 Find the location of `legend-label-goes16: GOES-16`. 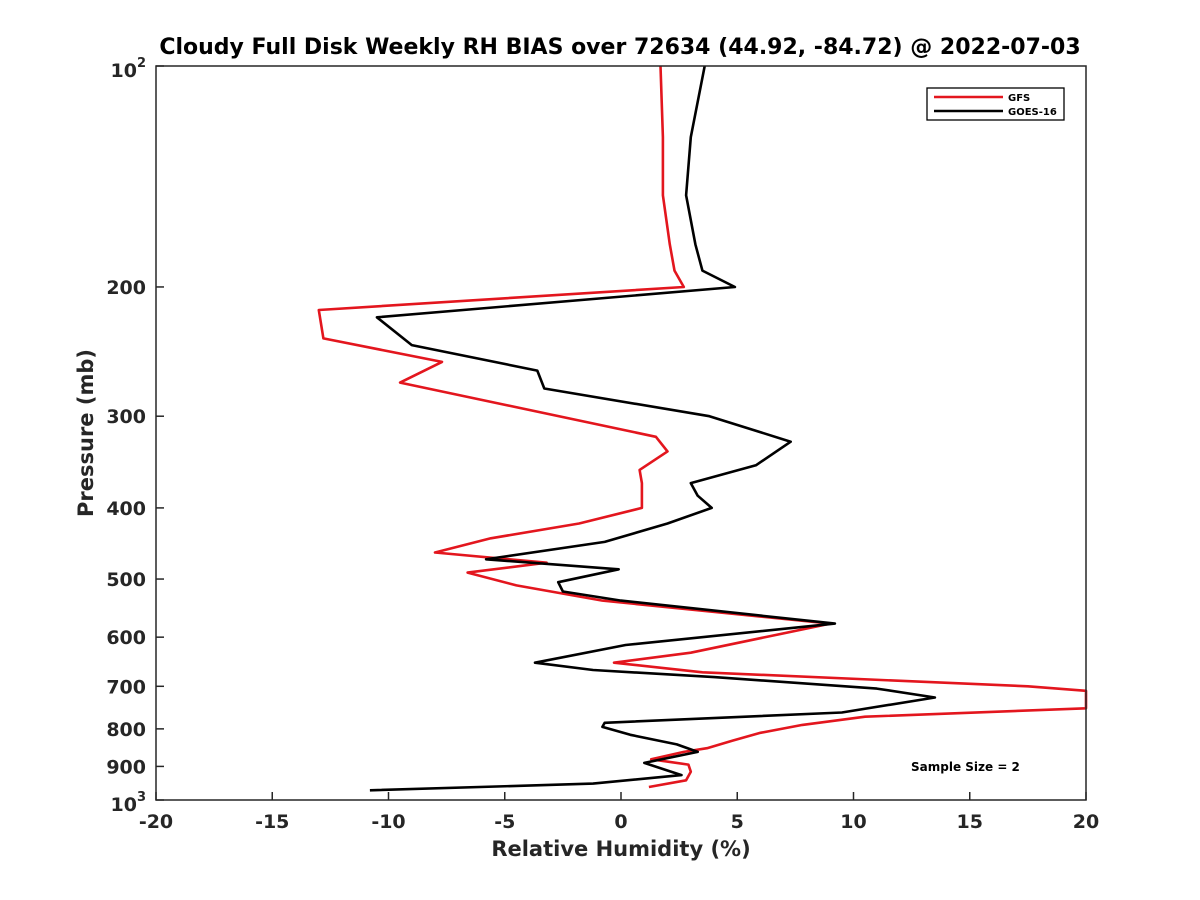

legend-label-goes16: GOES-16 is located at coordinates (1032, 112).